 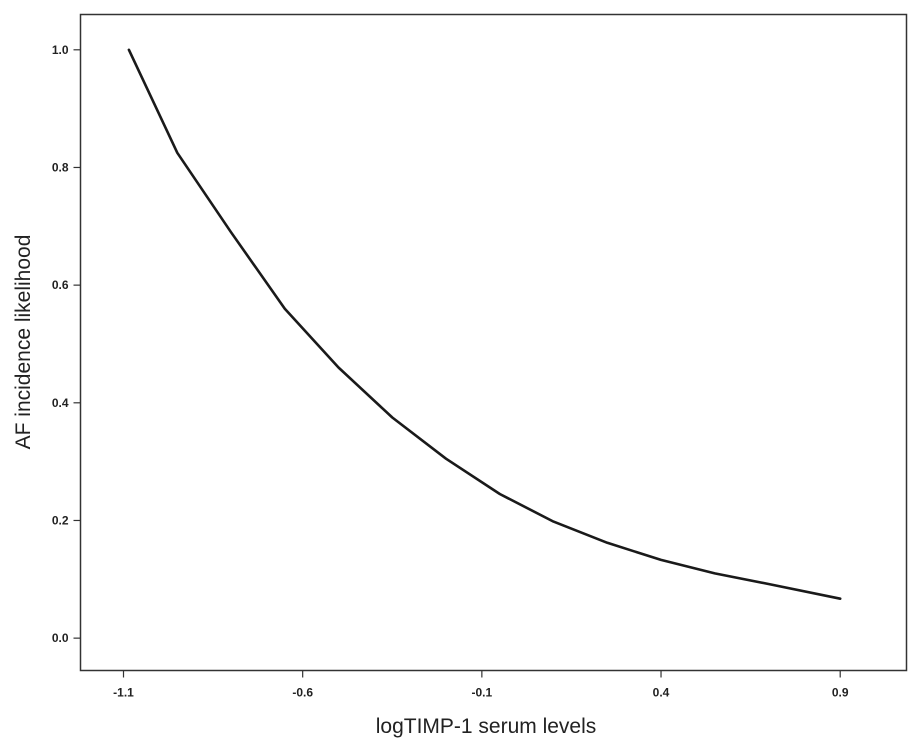 I want to click on y-tick-label: 0.0, so click(x=60, y=638).